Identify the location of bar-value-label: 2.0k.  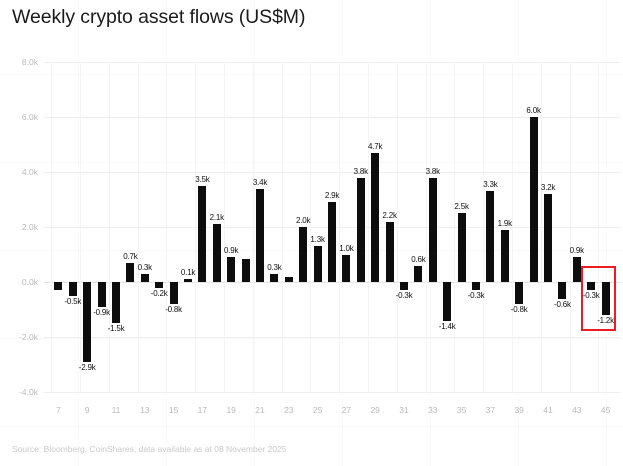
(303, 220).